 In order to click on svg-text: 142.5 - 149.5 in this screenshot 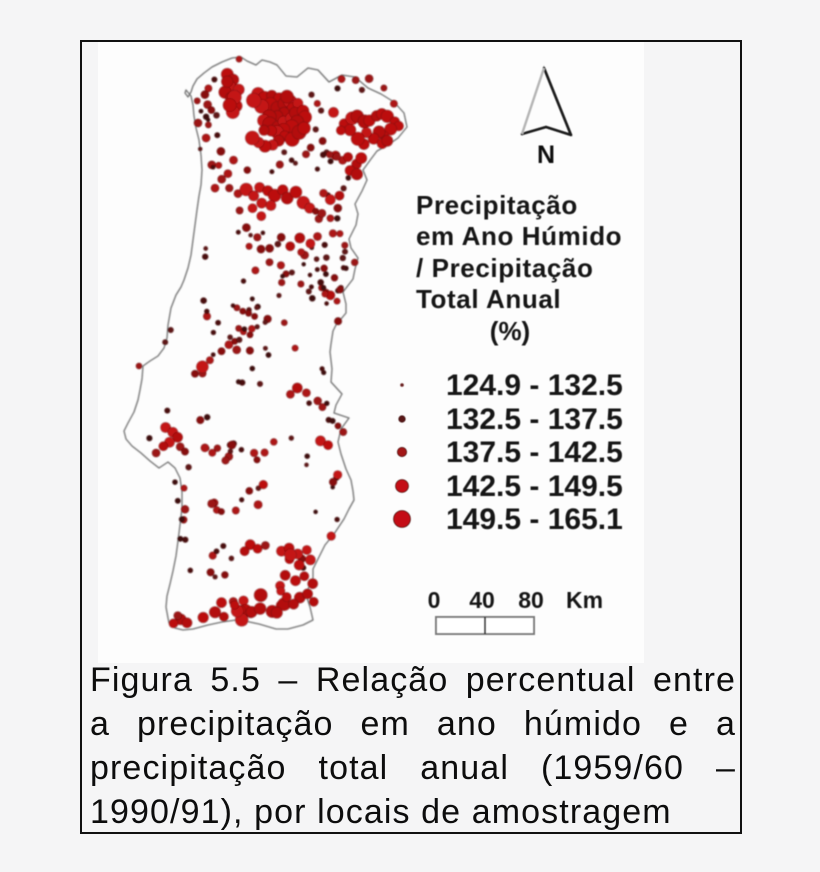, I will do `click(534, 486)`.